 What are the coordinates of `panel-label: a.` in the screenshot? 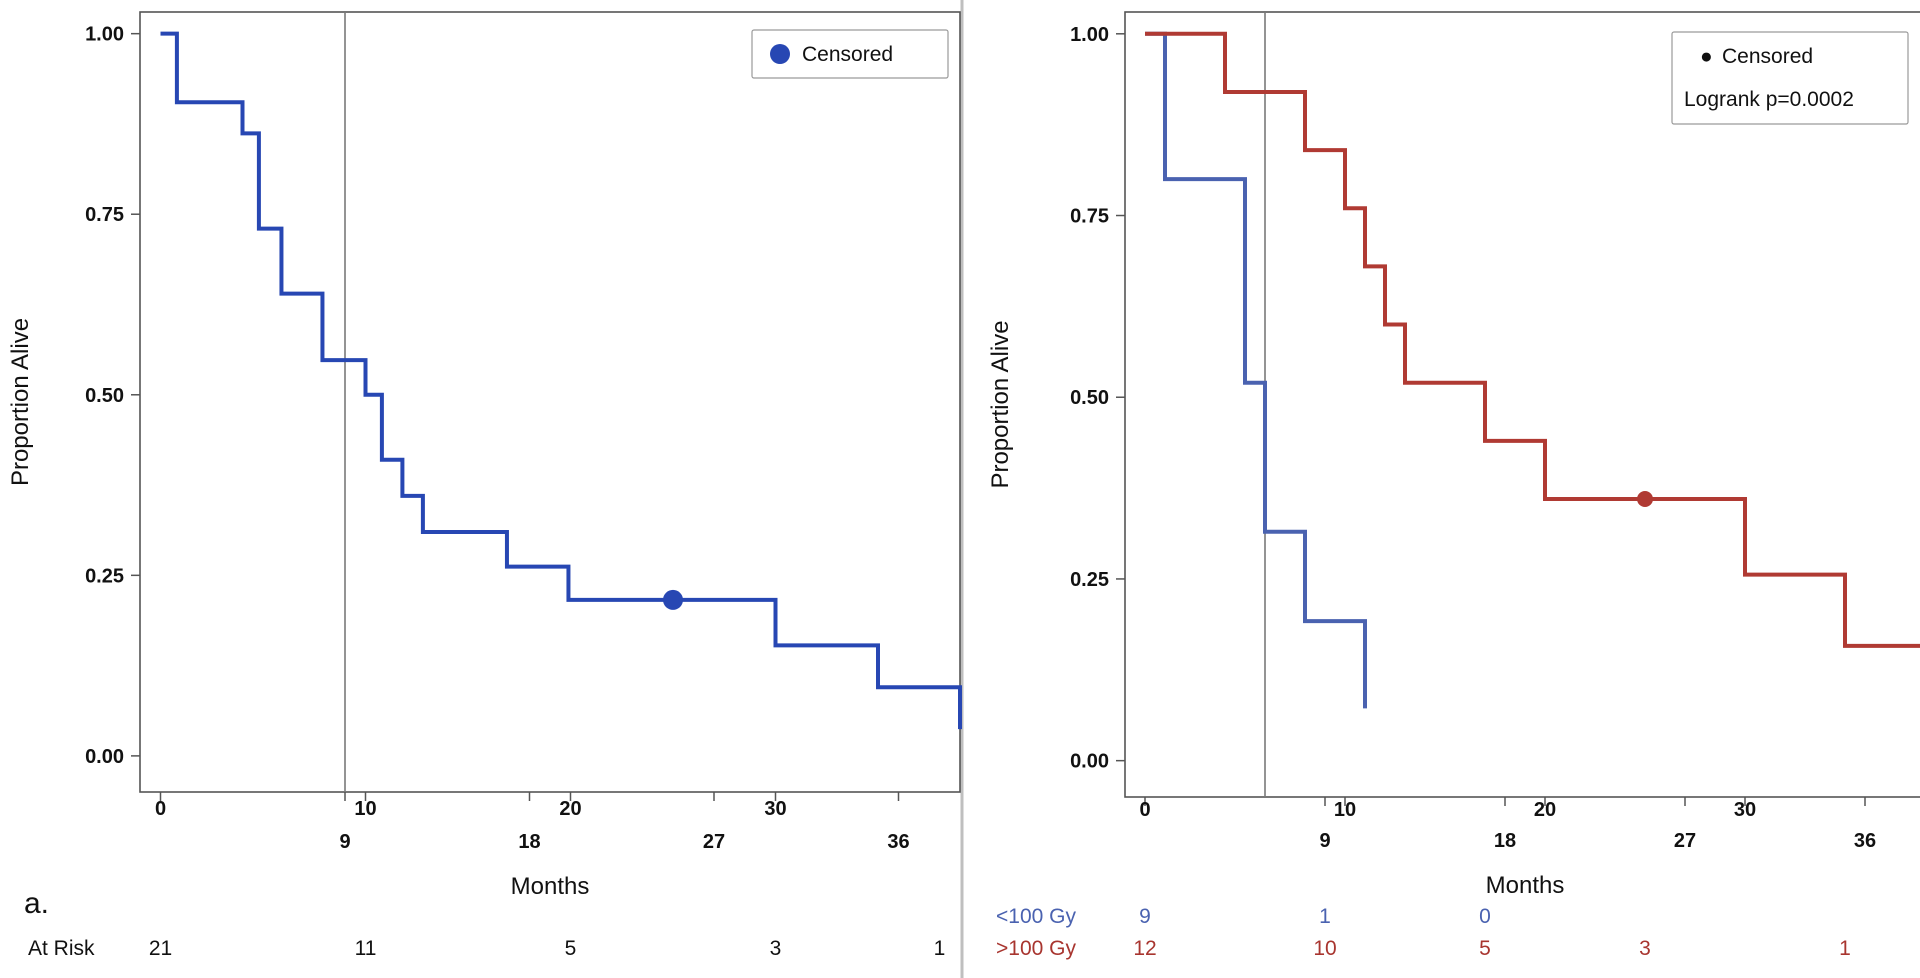 It's located at (36, 903).